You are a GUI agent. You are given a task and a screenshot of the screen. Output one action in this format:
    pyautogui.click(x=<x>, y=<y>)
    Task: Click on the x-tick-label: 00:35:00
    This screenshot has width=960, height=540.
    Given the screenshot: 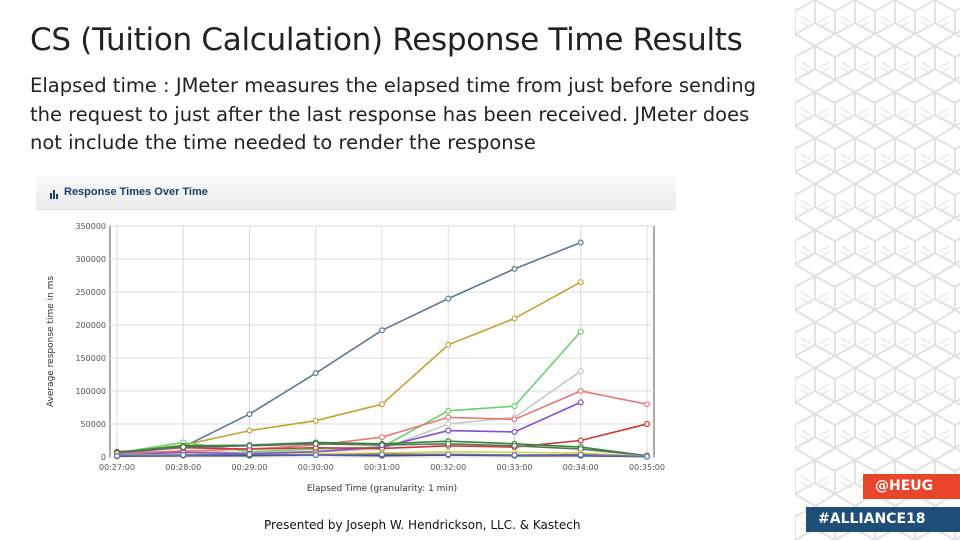 What is the action you would take?
    pyautogui.click(x=647, y=467)
    